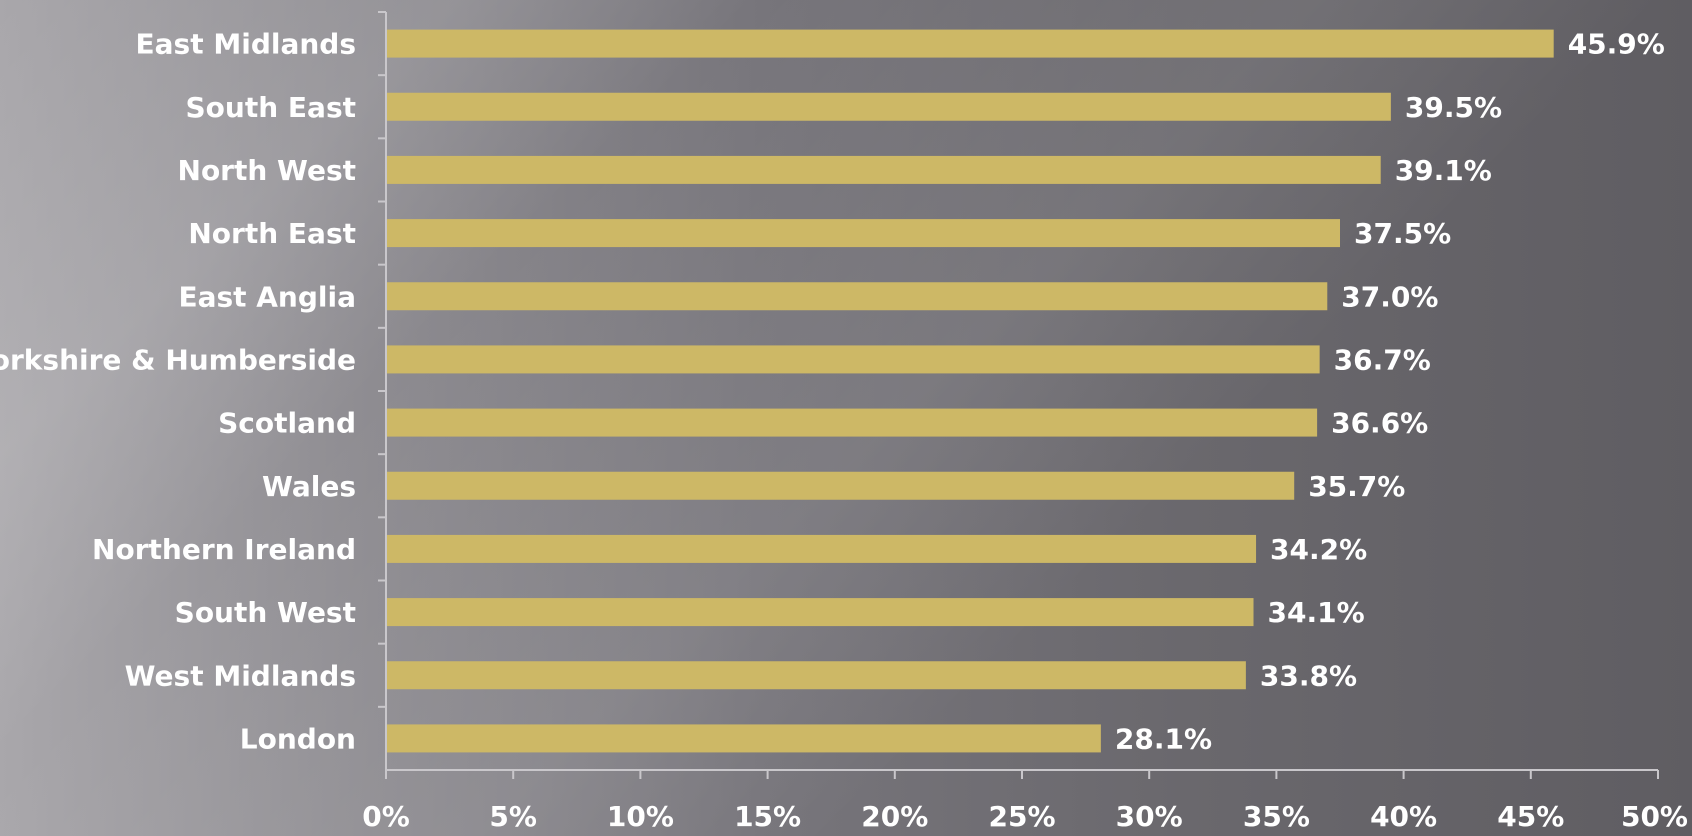  Describe the element at coordinates (272, 233) in the screenshot. I see `category-label-3: North East` at that location.